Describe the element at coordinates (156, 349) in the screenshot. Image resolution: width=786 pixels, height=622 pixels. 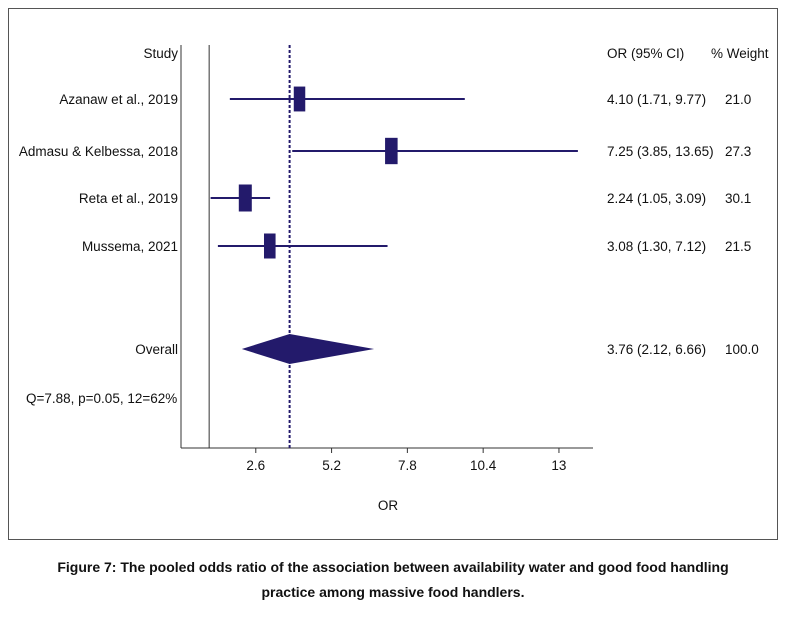
I see `overall-label: Overall` at that location.